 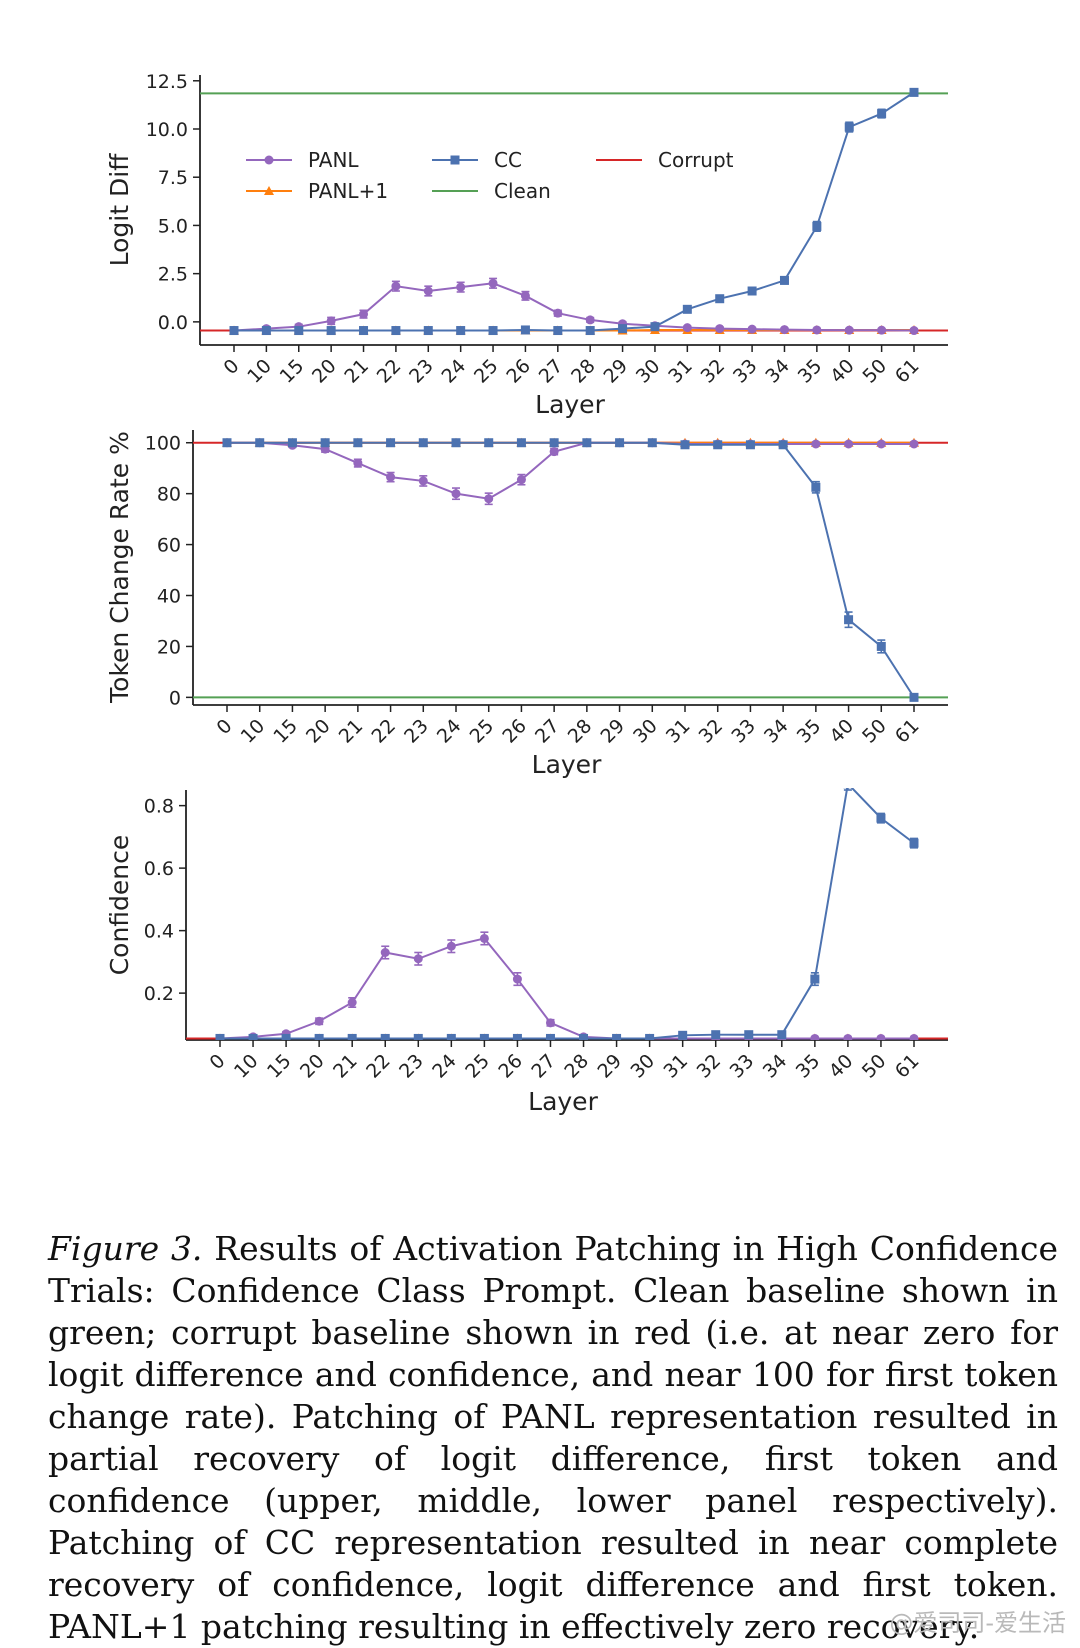 What do you see at coordinates (173, 178) in the screenshot?
I see `y-tick-label: 7.5` at bounding box center [173, 178].